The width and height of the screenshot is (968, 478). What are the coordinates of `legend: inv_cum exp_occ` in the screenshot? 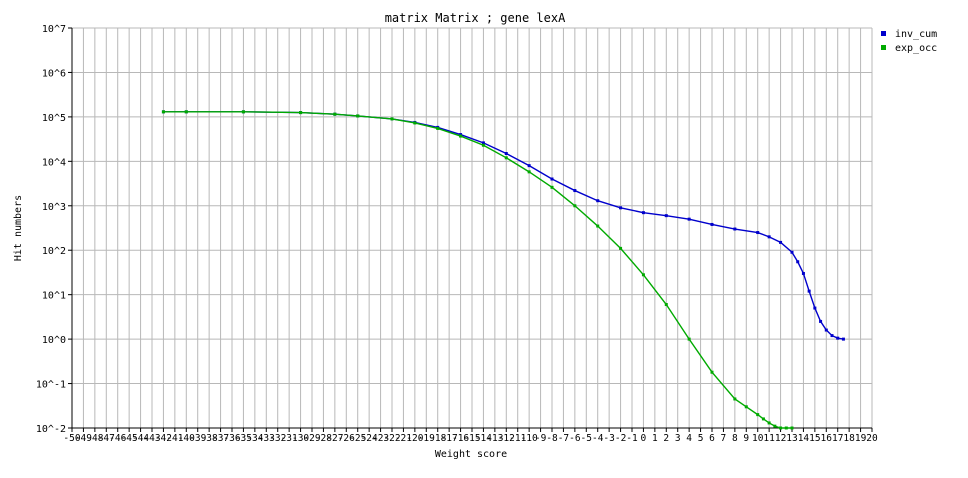 It's located at (909, 41).